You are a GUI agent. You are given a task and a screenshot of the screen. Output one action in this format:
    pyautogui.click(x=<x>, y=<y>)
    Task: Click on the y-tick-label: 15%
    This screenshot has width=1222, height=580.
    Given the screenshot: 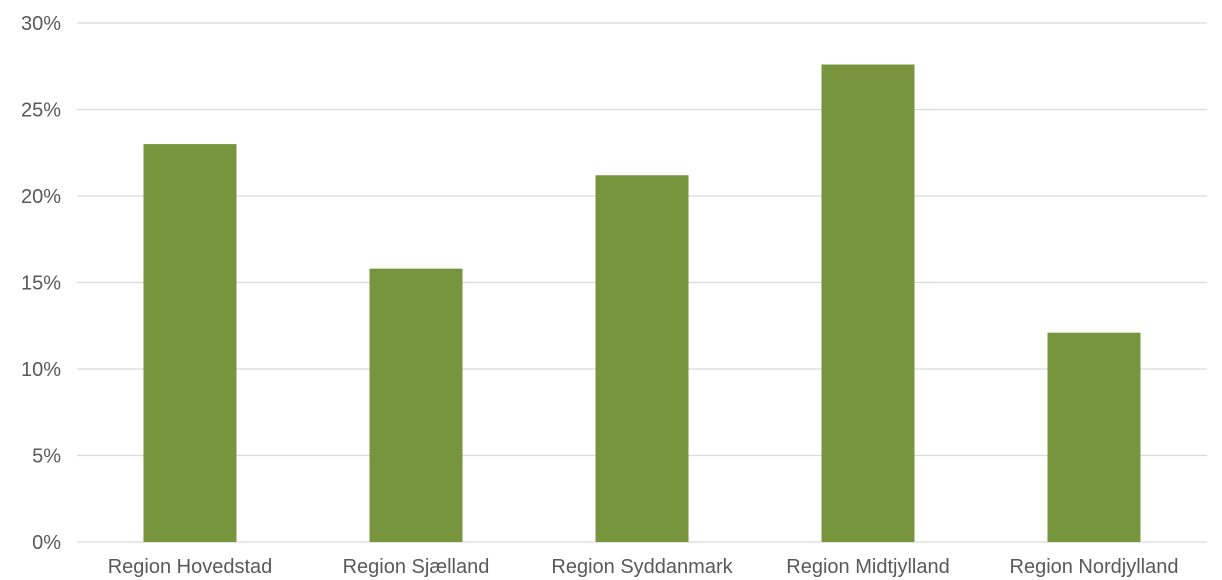 What is the action you would take?
    pyautogui.click(x=41, y=284)
    